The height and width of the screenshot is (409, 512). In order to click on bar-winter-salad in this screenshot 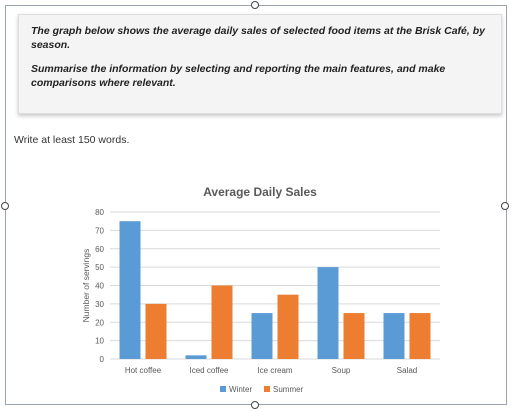, I will do `click(394, 336)`.